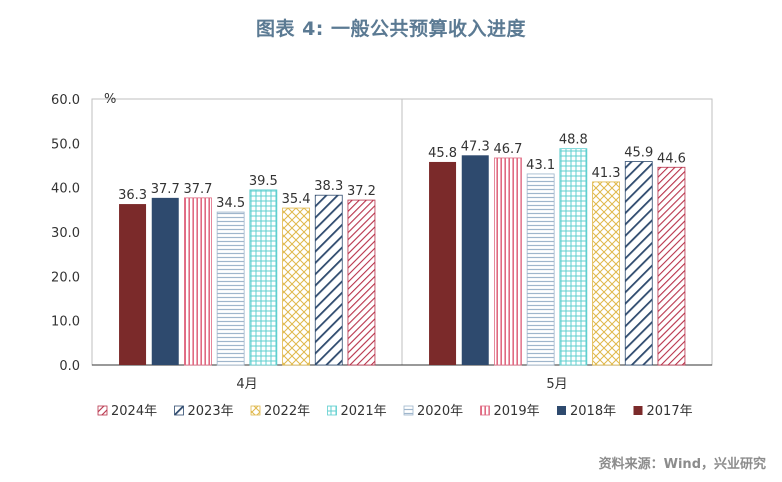 Image resolution: width=782 pixels, height=482 pixels. Describe the element at coordinates (246, 384) in the screenshot. I see `x-tick-label: 4月` at that location.